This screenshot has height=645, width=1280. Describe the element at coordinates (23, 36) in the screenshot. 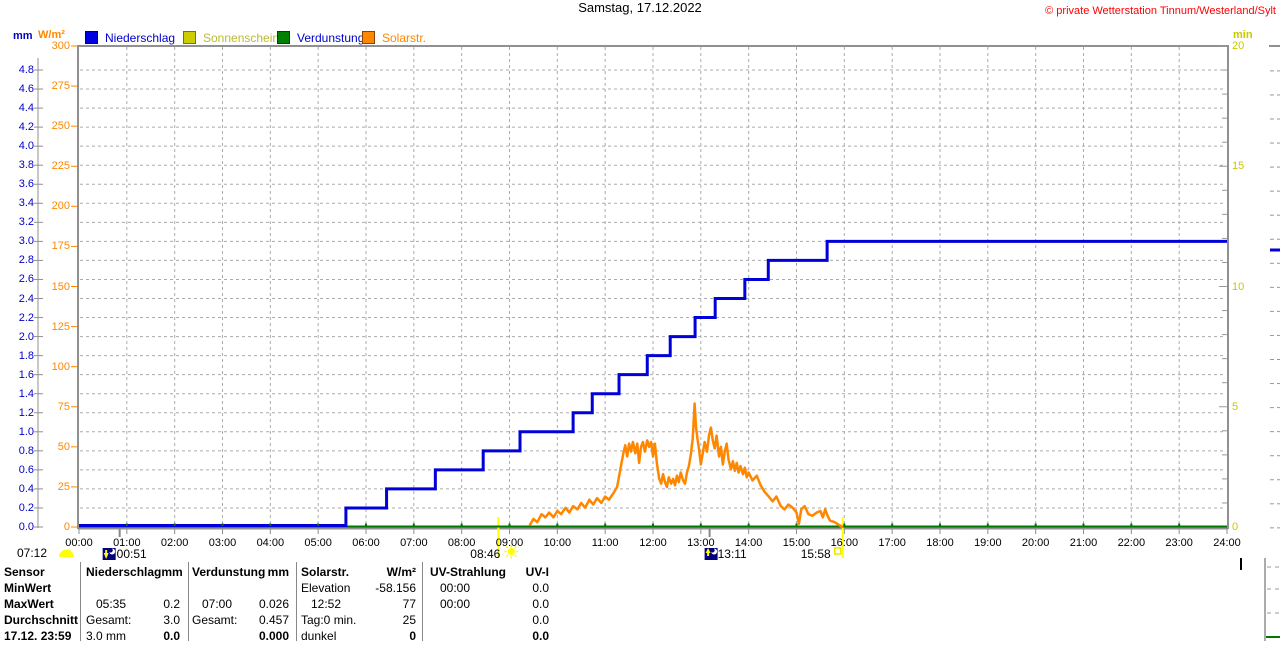

I see `left-axis-unit-mm: mm` at that location.